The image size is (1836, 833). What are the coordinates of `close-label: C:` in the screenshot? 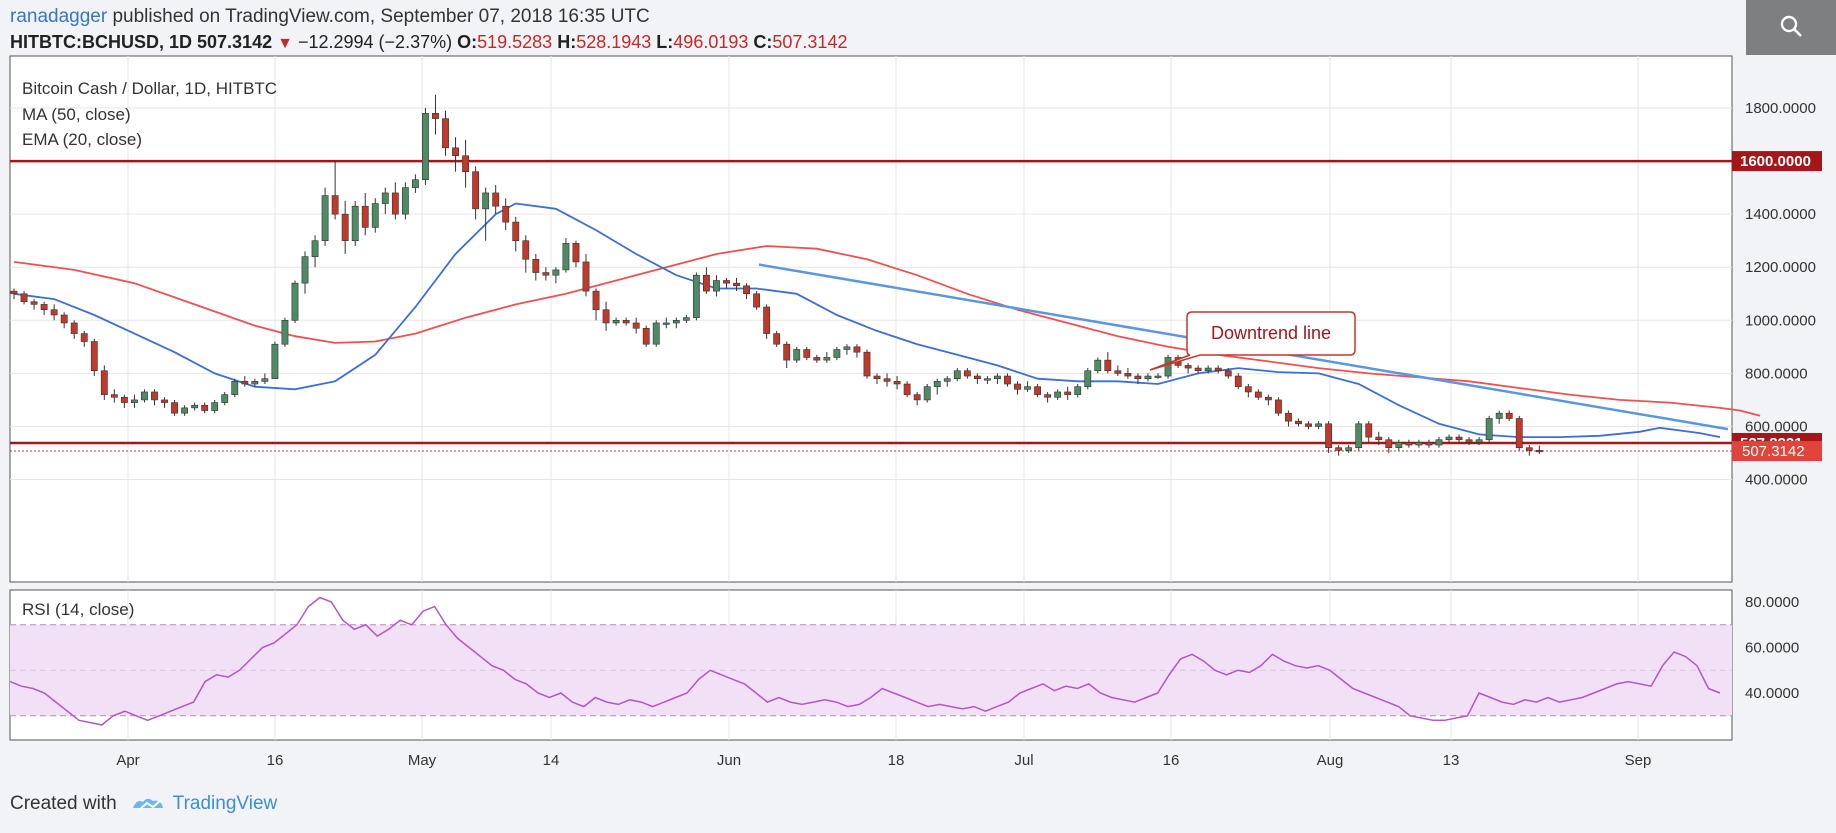 It's located at (763, 42).